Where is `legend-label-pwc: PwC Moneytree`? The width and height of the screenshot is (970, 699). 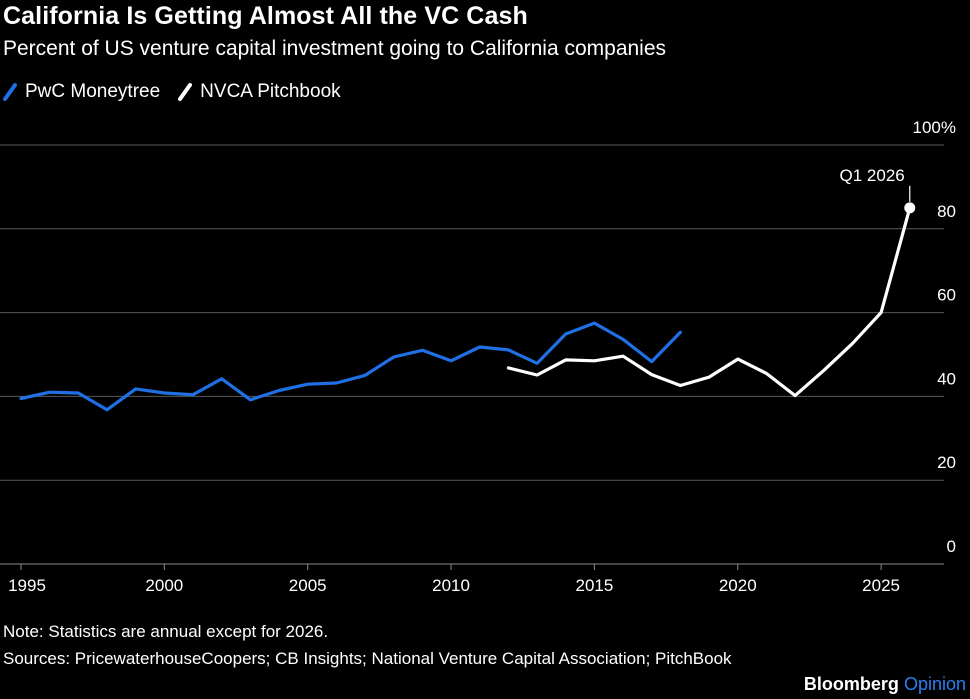 legend-label-pwc: PwC Moneytree is located at coordinates (93, 91).